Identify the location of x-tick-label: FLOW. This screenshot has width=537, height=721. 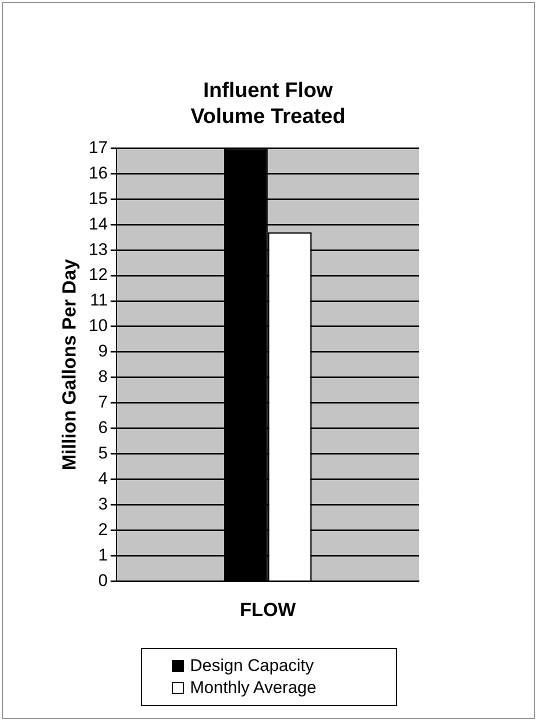
(268, 610).